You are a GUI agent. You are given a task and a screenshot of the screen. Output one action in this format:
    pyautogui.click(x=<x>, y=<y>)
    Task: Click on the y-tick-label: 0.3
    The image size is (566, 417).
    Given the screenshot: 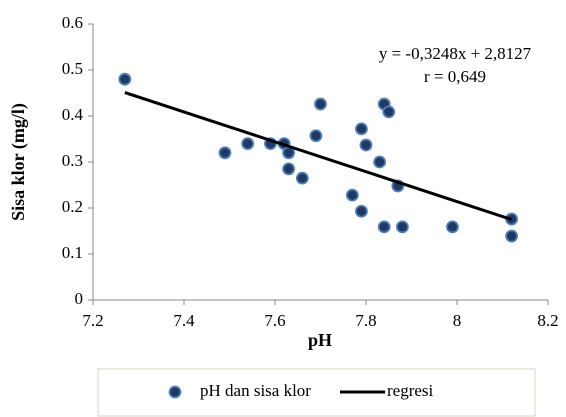 What is the action you would take?
    pyautogui.click(x=72, y=160)
    